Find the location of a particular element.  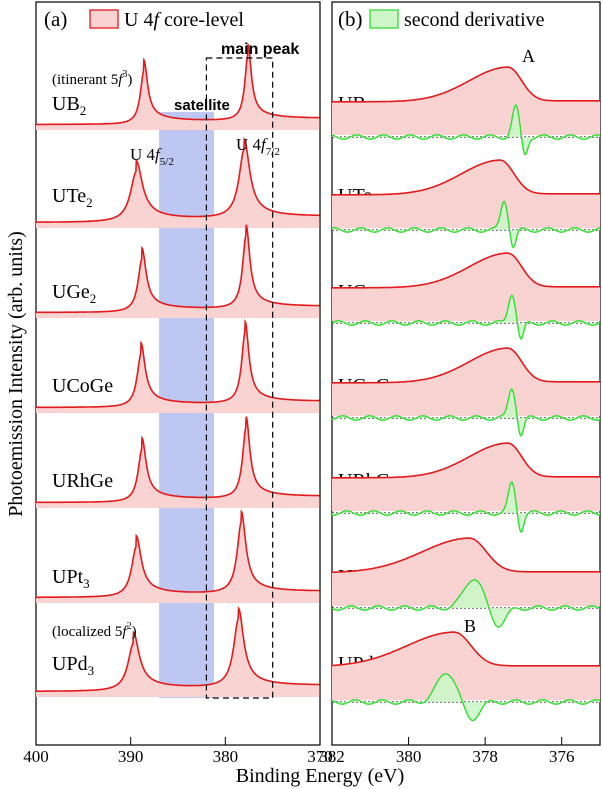

legend-b-swatch is located at coordinates (384, 19).